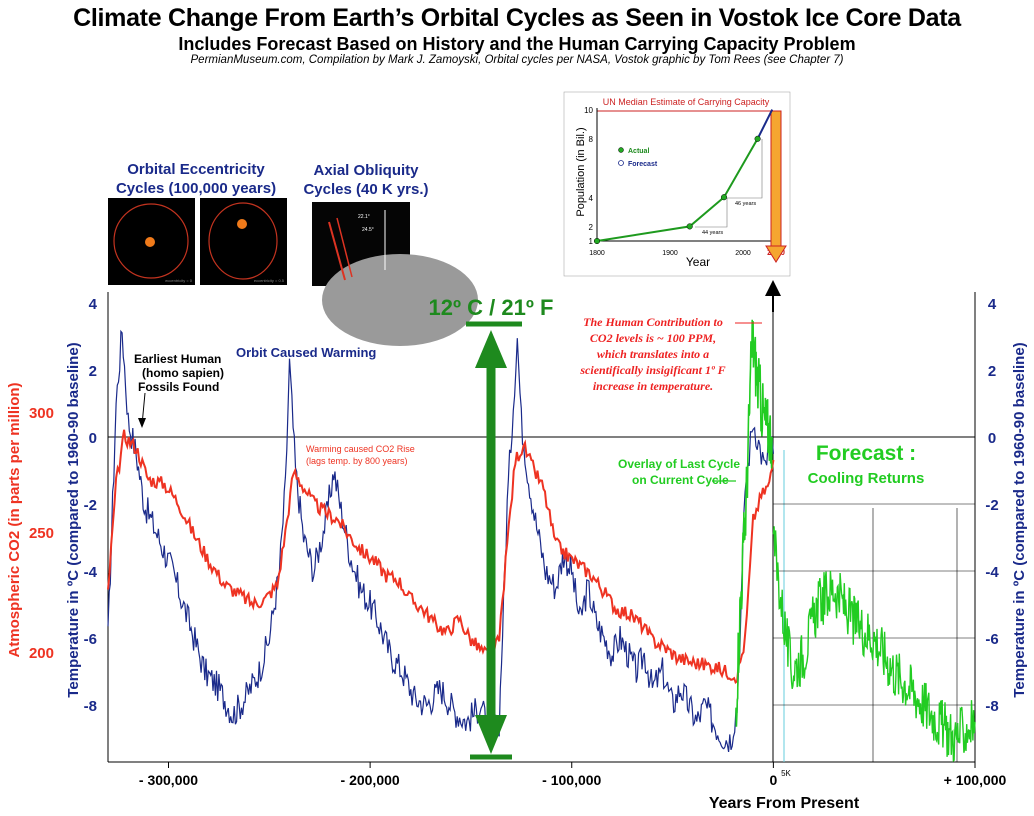 This screenshot has width=1034, height=816. What do you see at coordinates (491, 349) in the screenshot?
I see `range-arrow-head-up` at bounding box center [491, 349].